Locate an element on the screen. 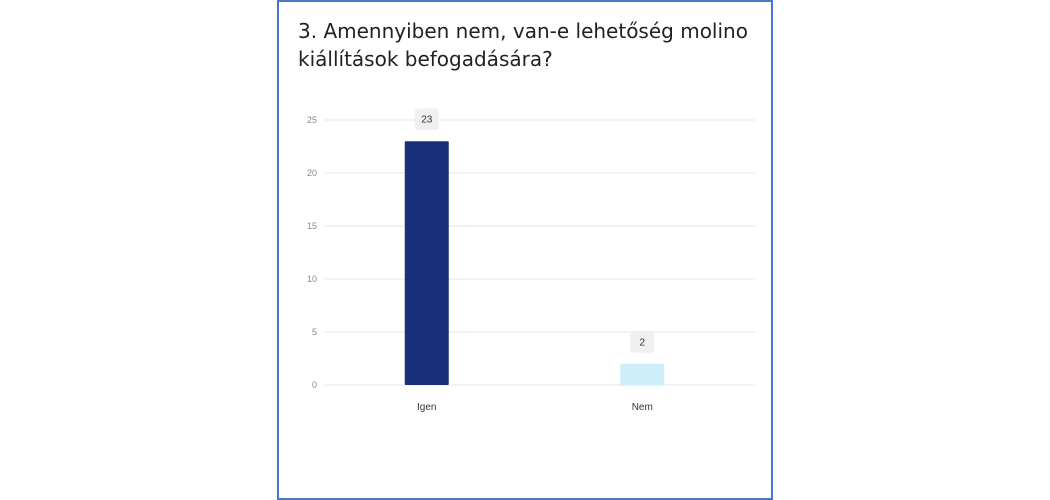 This screenshot has width=1050, height=500. y-tick-label: 0 is located at coordinates (314, 385).